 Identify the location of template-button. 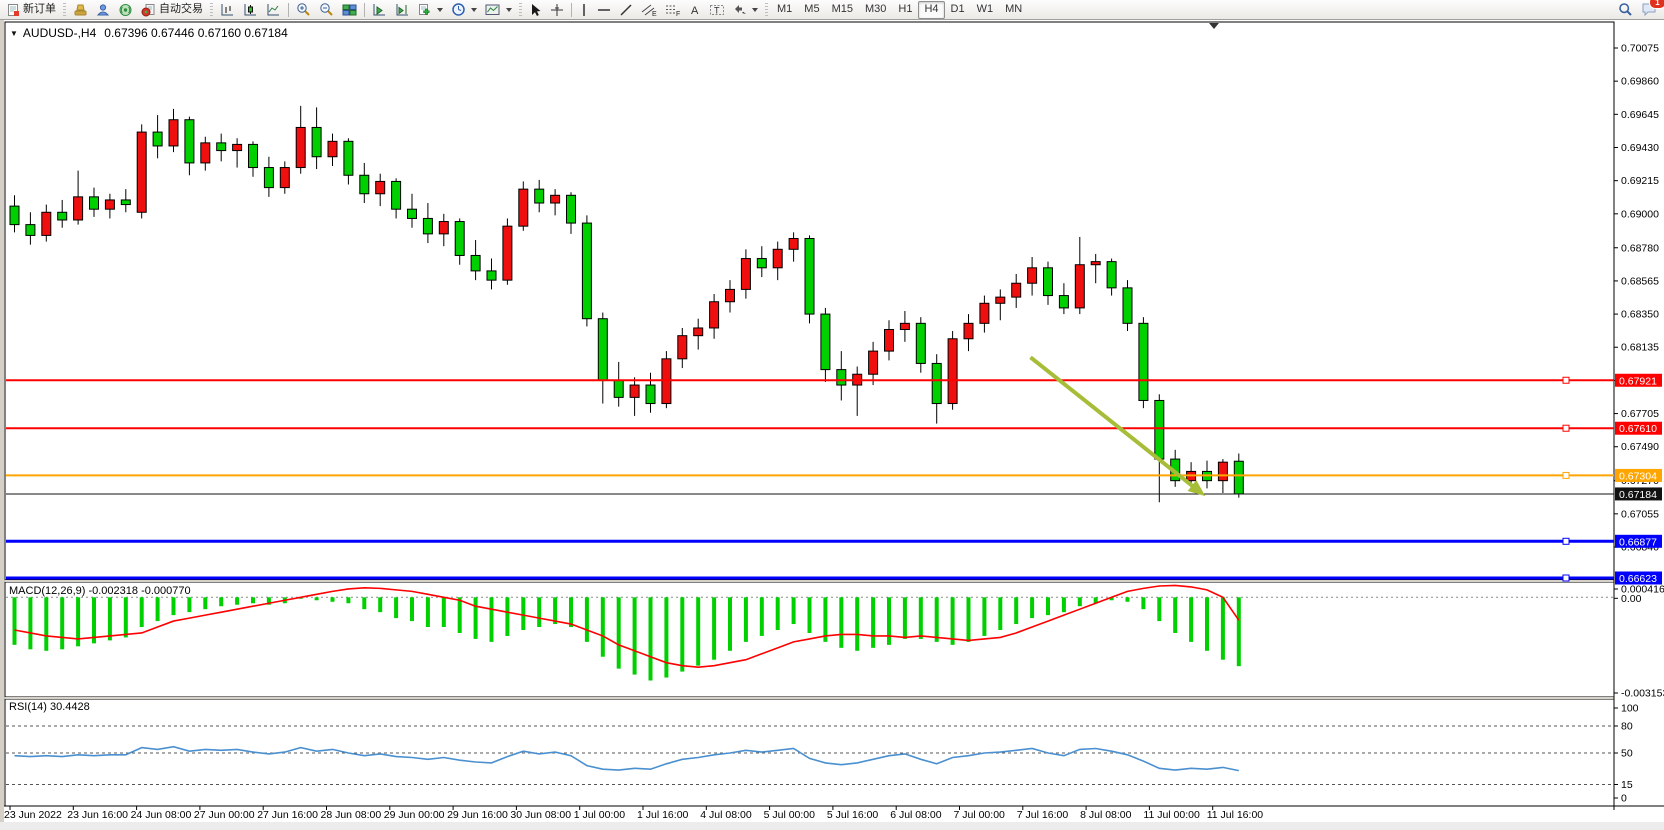
(498, 10).